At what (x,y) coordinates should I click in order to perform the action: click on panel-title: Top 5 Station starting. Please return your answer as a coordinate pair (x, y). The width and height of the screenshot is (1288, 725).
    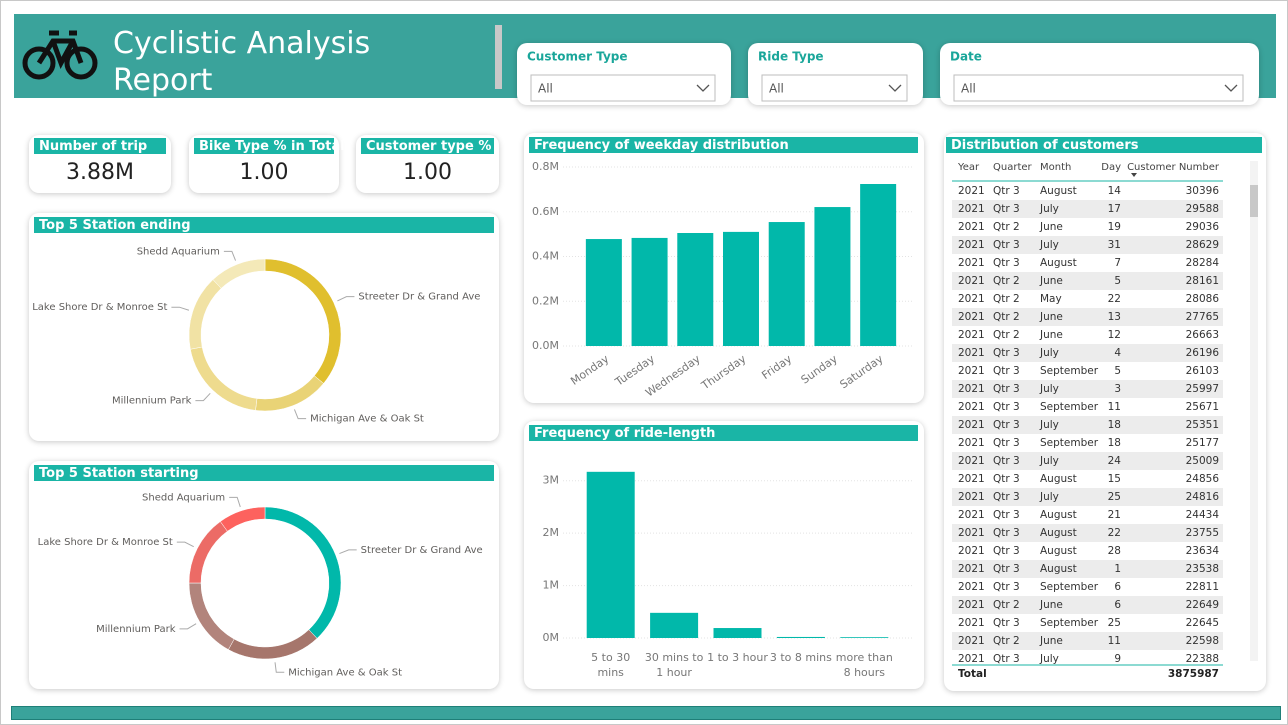
    Looking at the image, I should click on (119, 473).